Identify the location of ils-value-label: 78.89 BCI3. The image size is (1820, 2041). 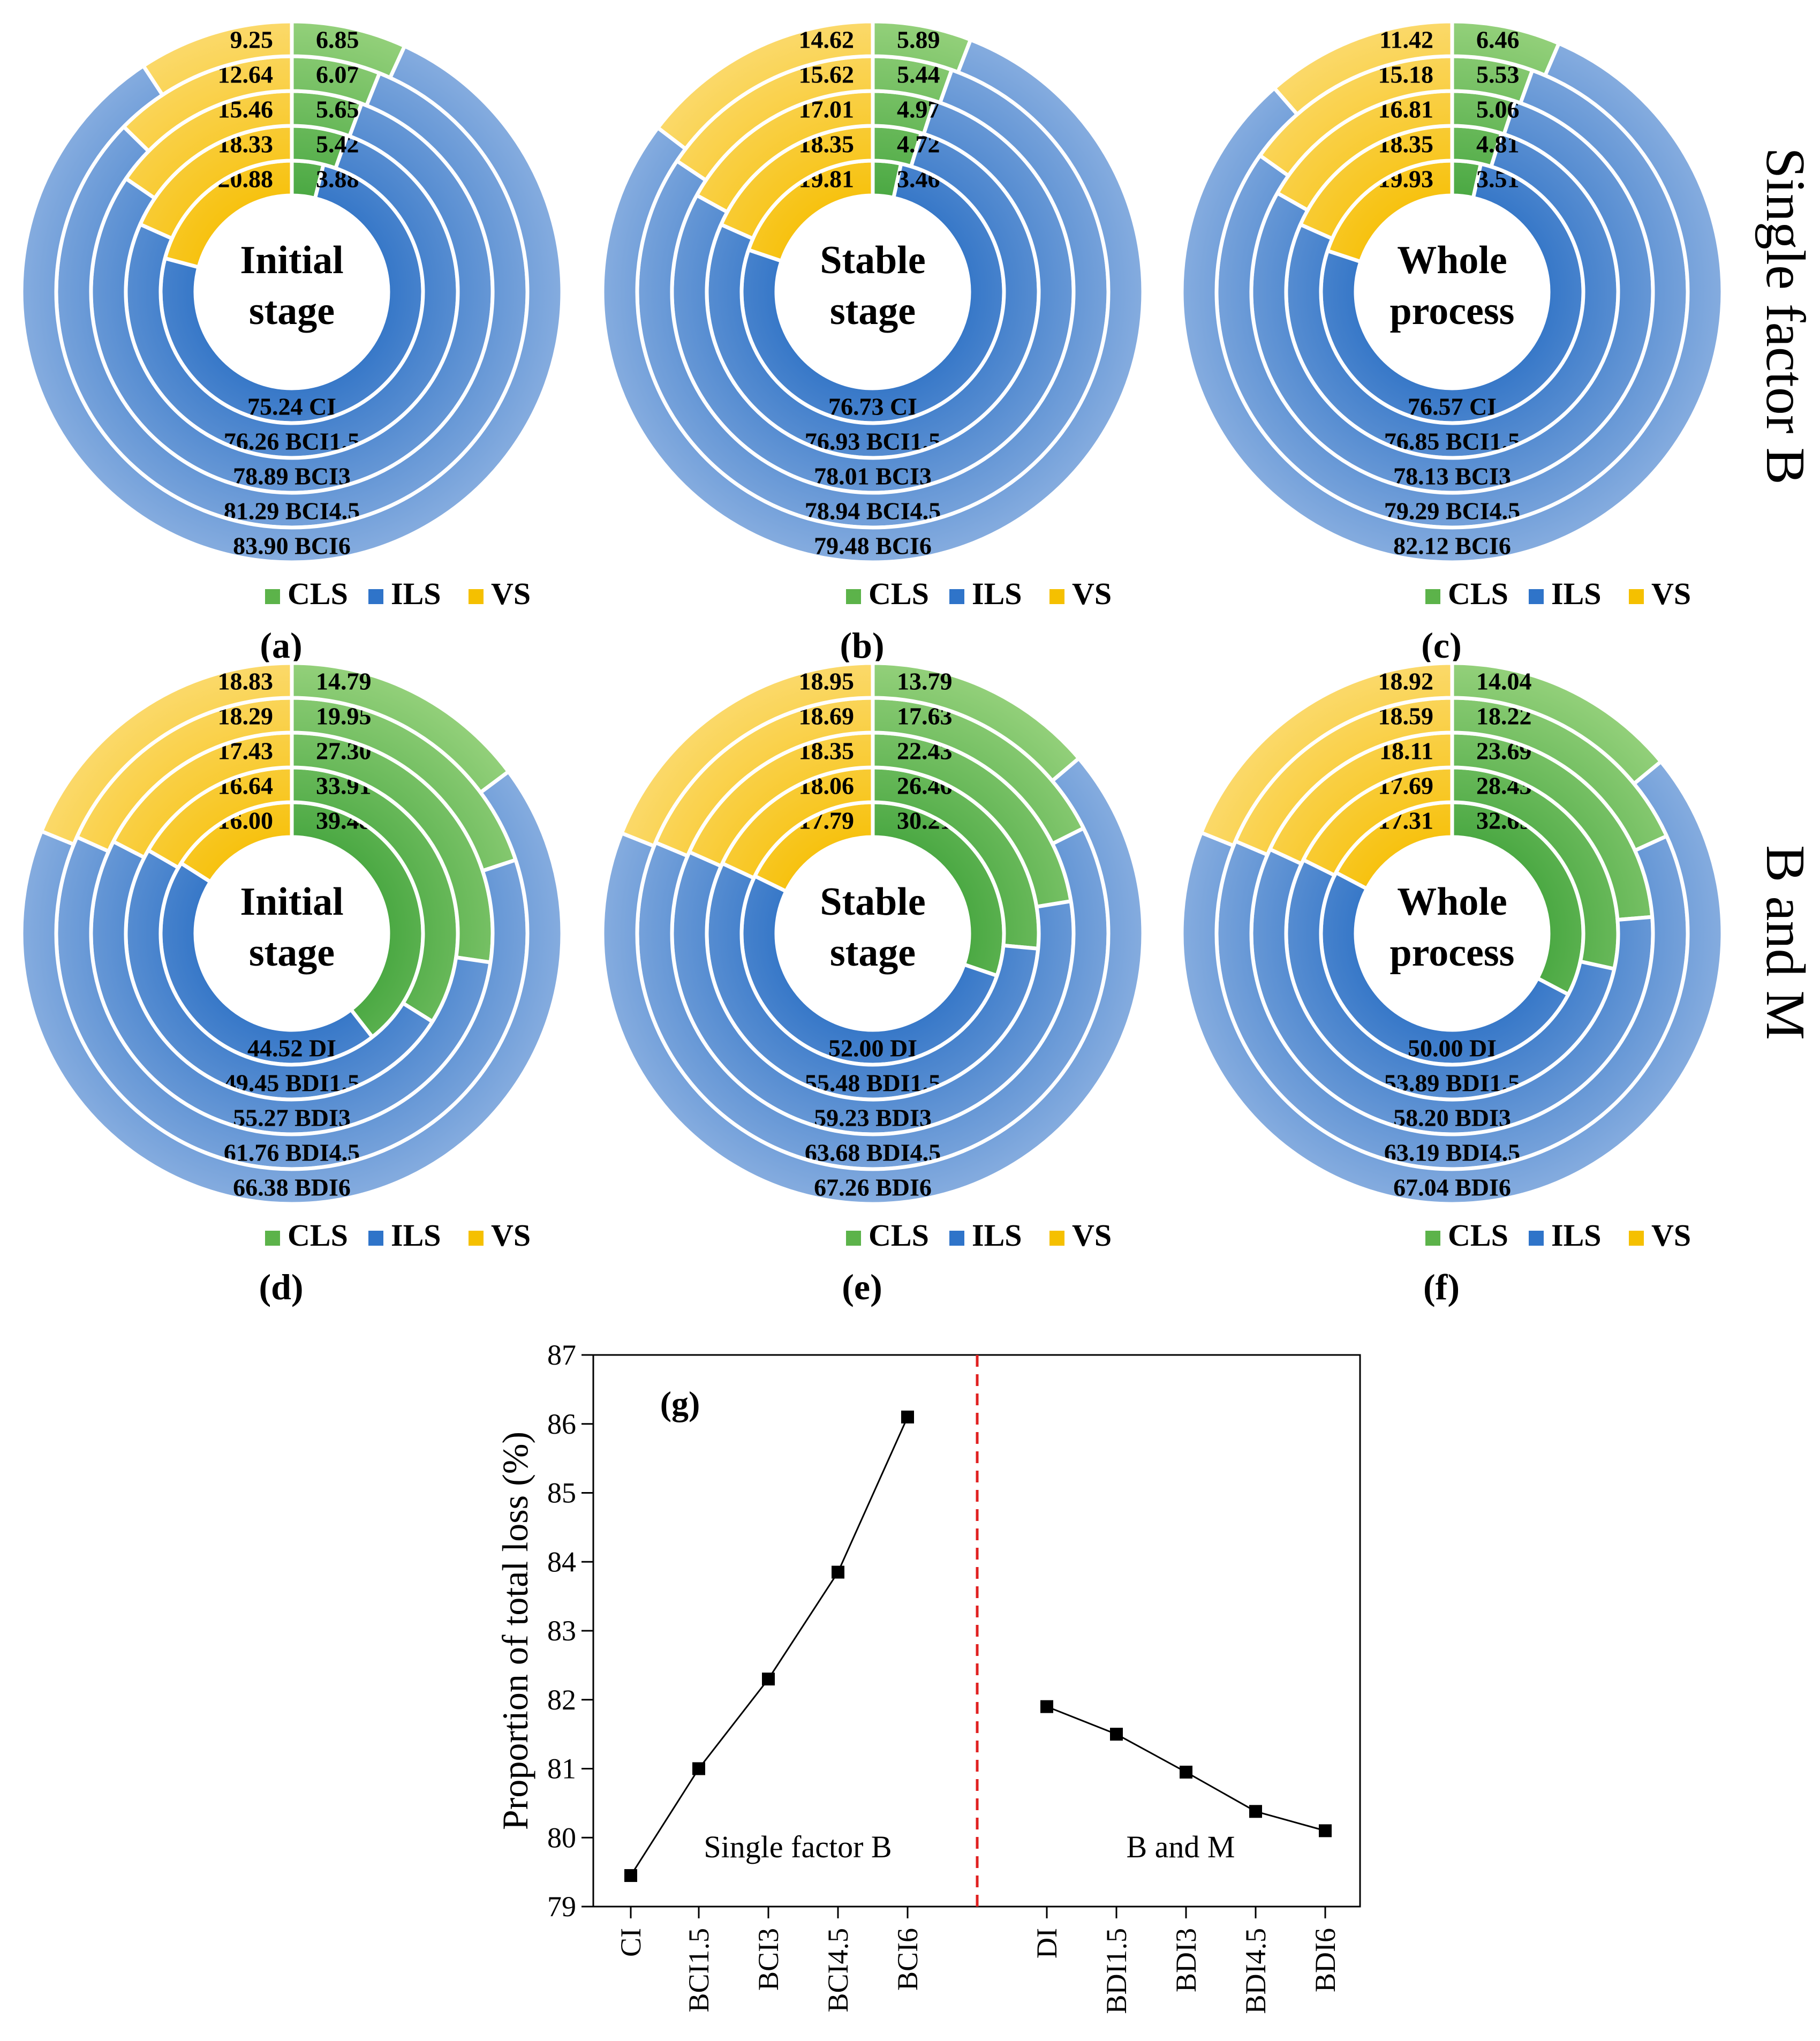
(292, 476).